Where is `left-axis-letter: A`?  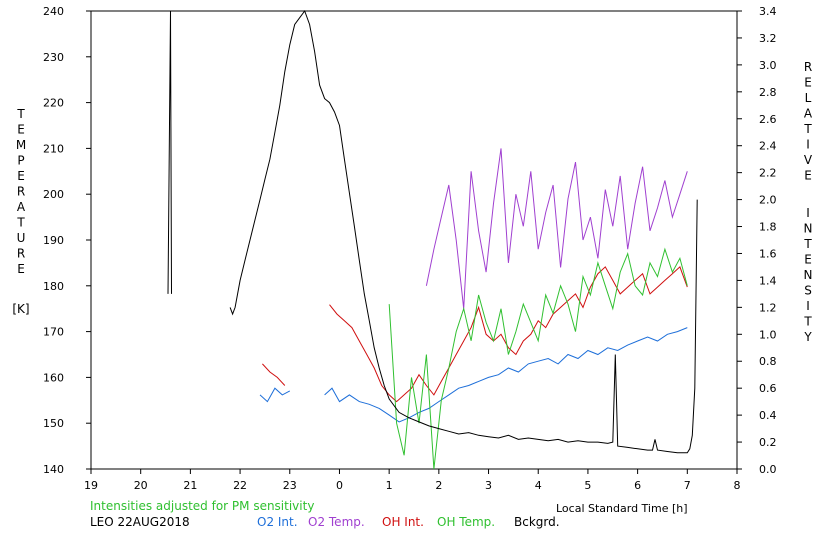 left-axis-letter: A is located at coordinates (21, 207).